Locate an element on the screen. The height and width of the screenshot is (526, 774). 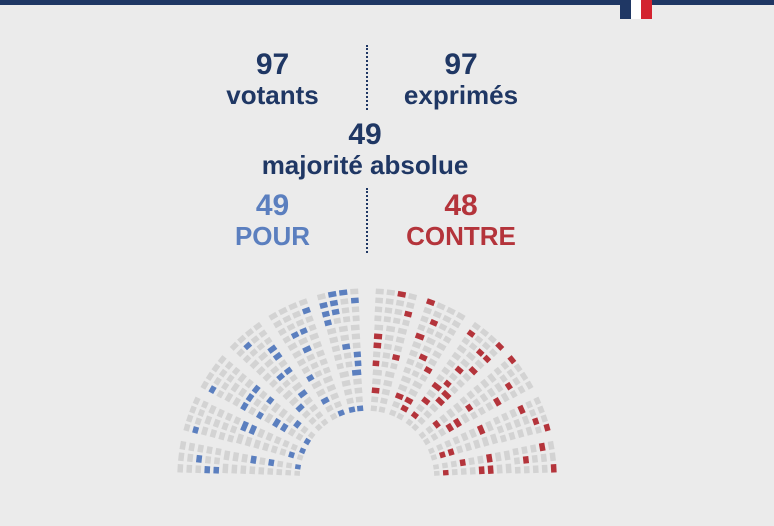
pour-label: POUR is located at coordinates (272, 236).